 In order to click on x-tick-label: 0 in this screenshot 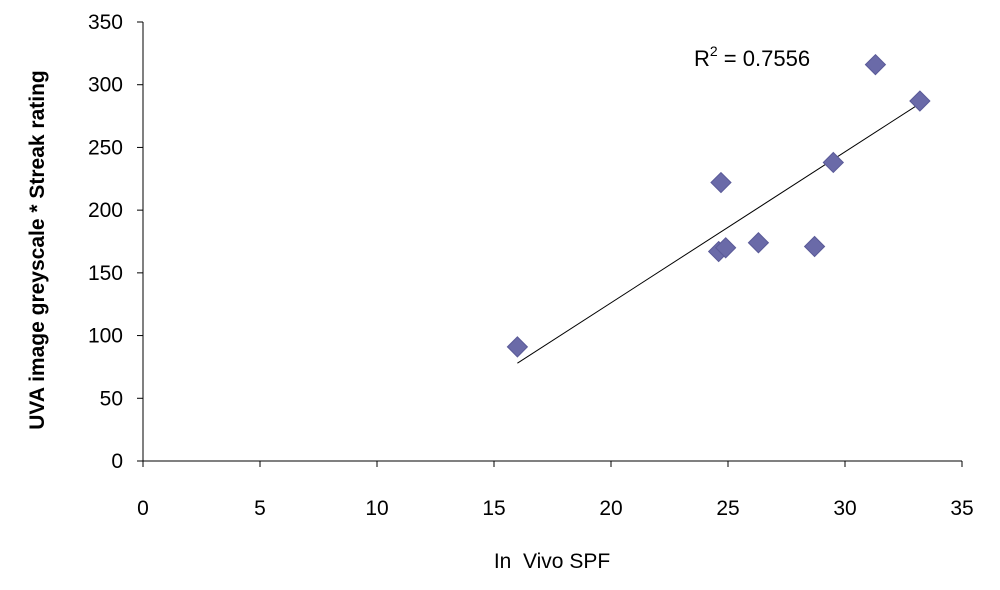, I will do `click(143, 508)`.